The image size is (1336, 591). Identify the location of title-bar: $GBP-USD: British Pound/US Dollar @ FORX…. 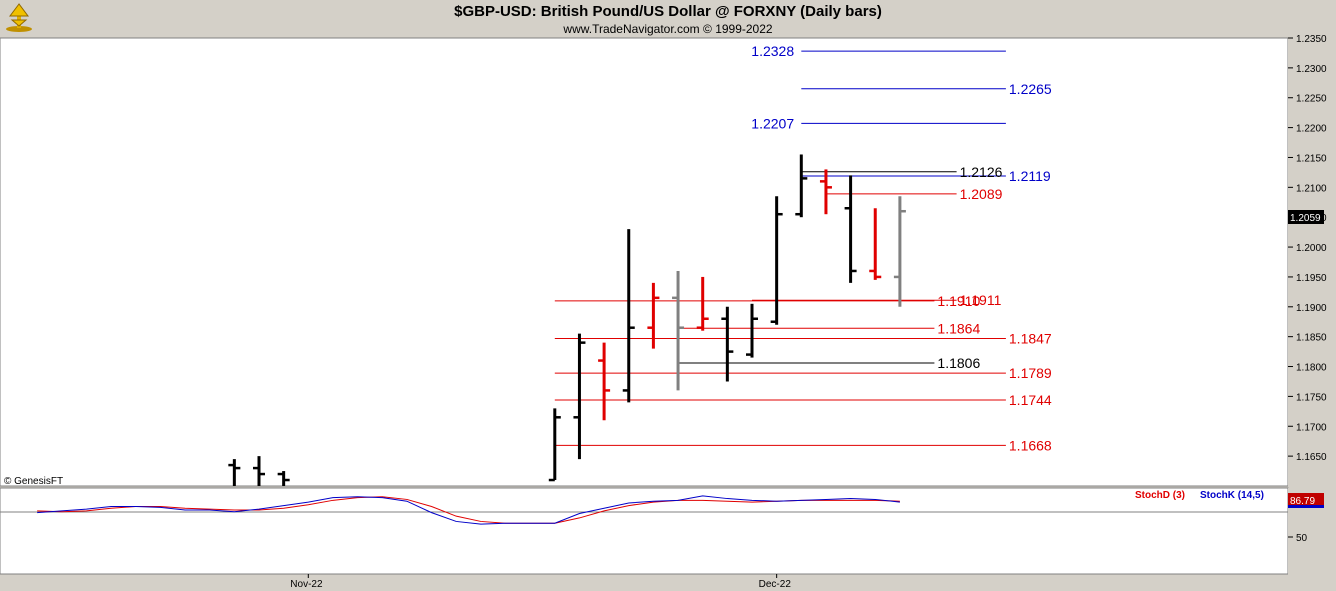
(668, 19).